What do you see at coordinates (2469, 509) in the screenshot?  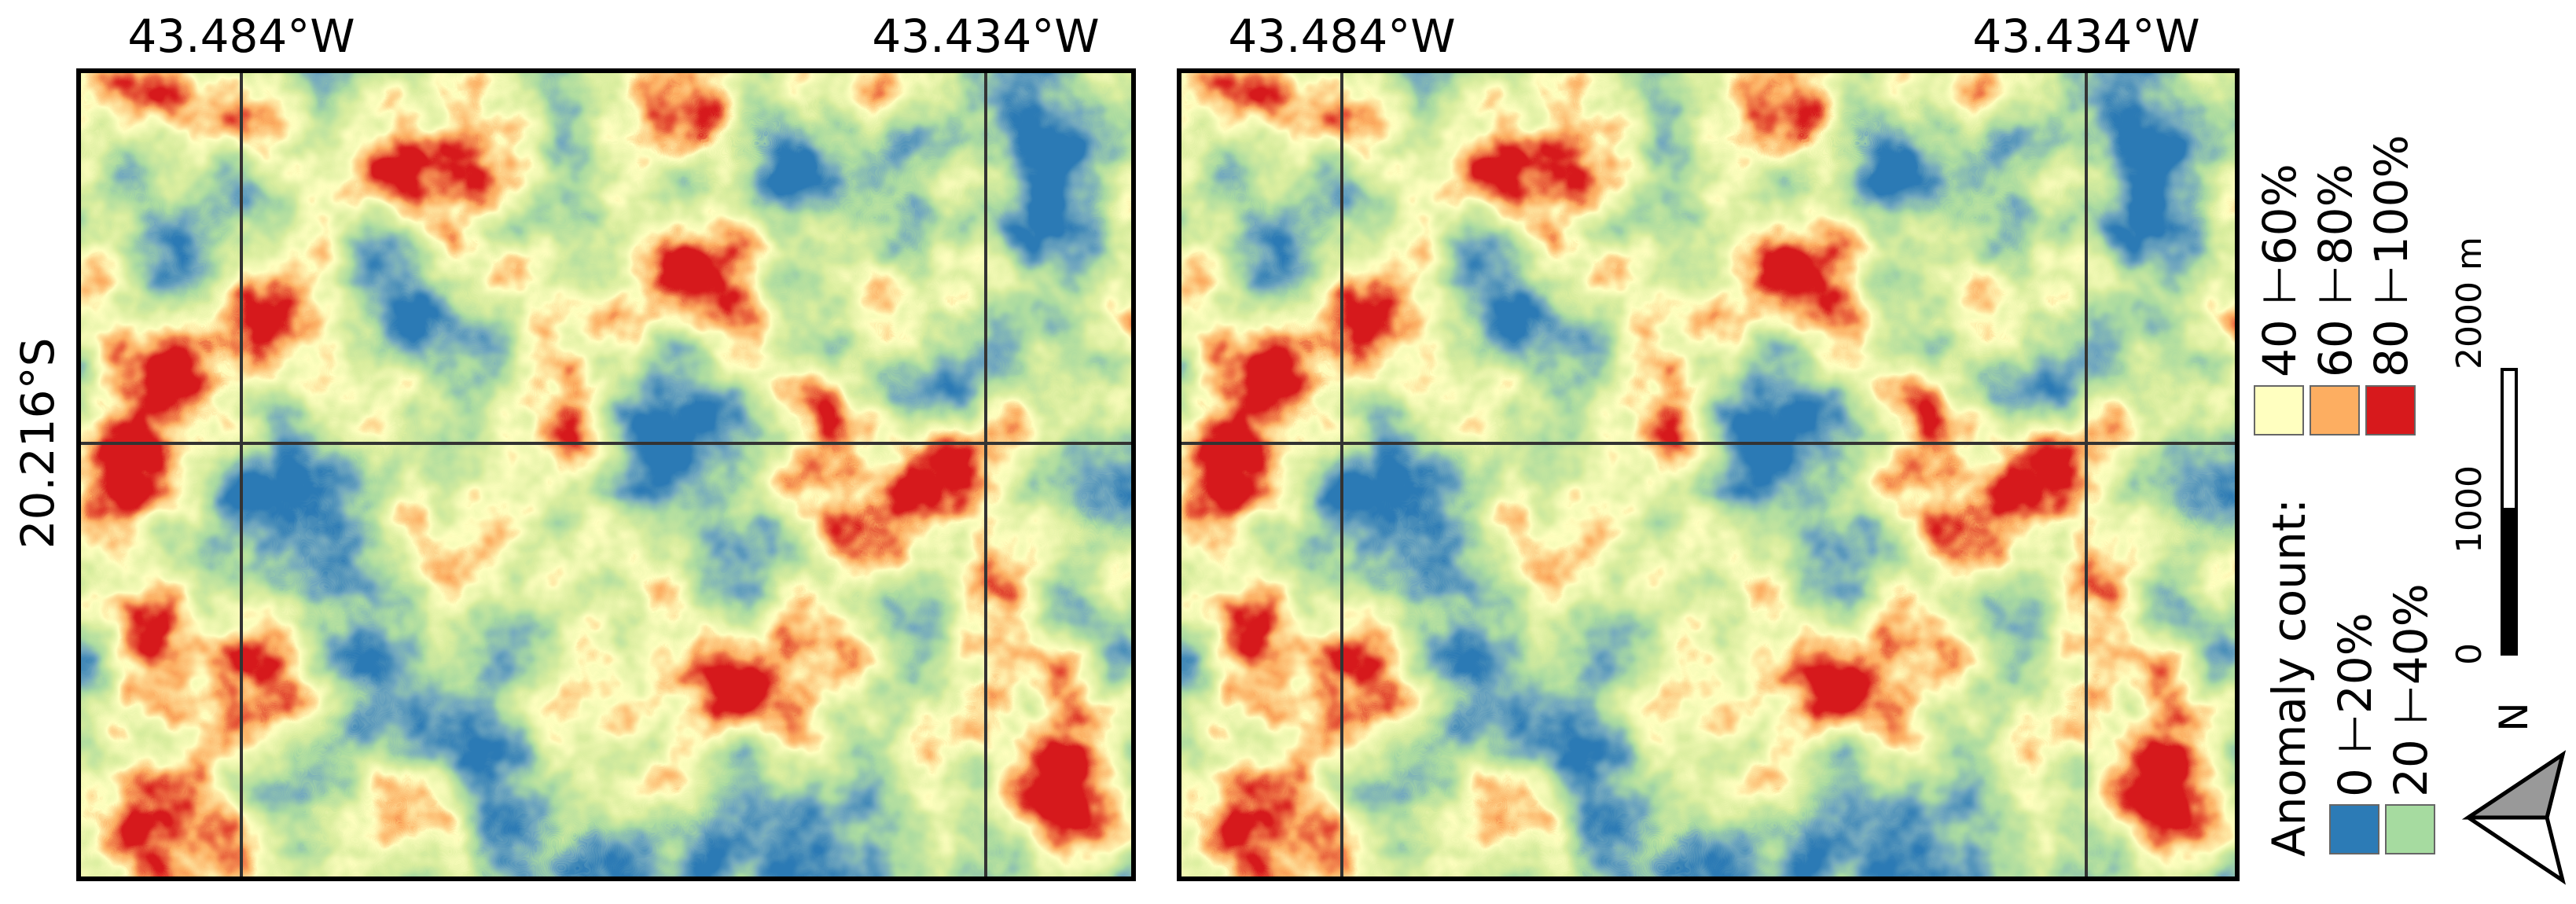 I see `scale-label: 1000` at bounding box center [2469, 509].